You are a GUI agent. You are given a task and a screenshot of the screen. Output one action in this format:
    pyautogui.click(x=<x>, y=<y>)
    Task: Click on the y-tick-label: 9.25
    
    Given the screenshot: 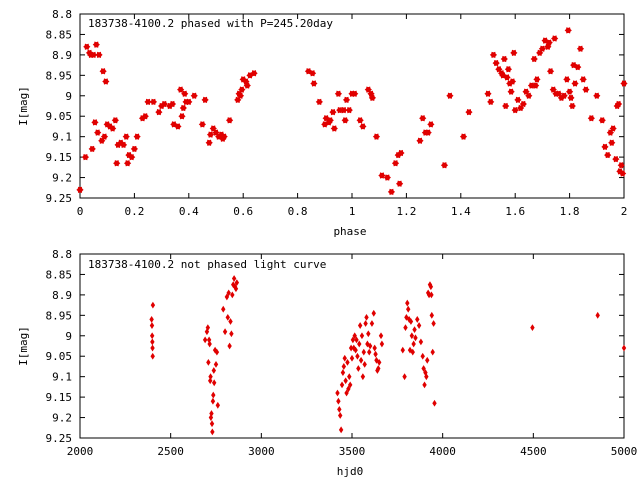 What is the action you would take?
    pyautogui.click(x=59, y=438)
    